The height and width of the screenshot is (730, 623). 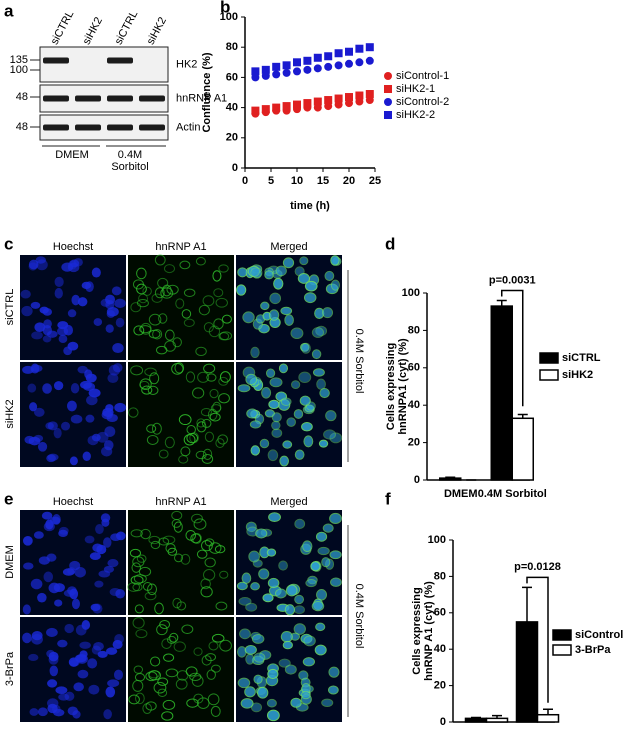 I want to click on y-tick-label: 80, so click(x=414, y=330).